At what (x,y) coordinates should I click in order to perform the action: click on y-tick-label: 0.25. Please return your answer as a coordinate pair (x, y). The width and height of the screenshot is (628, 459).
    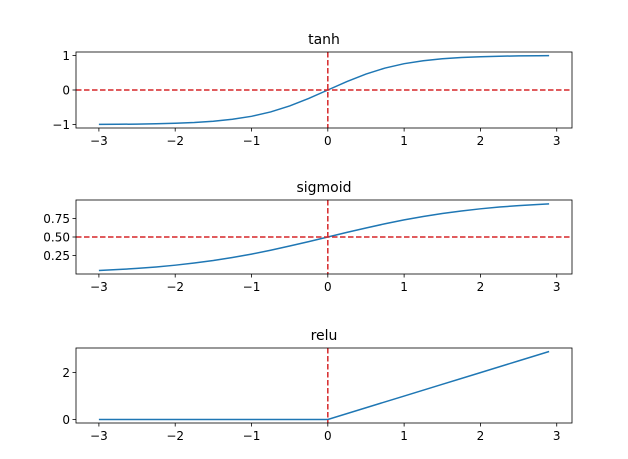
    Looking at the image, I should click on (56, 256).